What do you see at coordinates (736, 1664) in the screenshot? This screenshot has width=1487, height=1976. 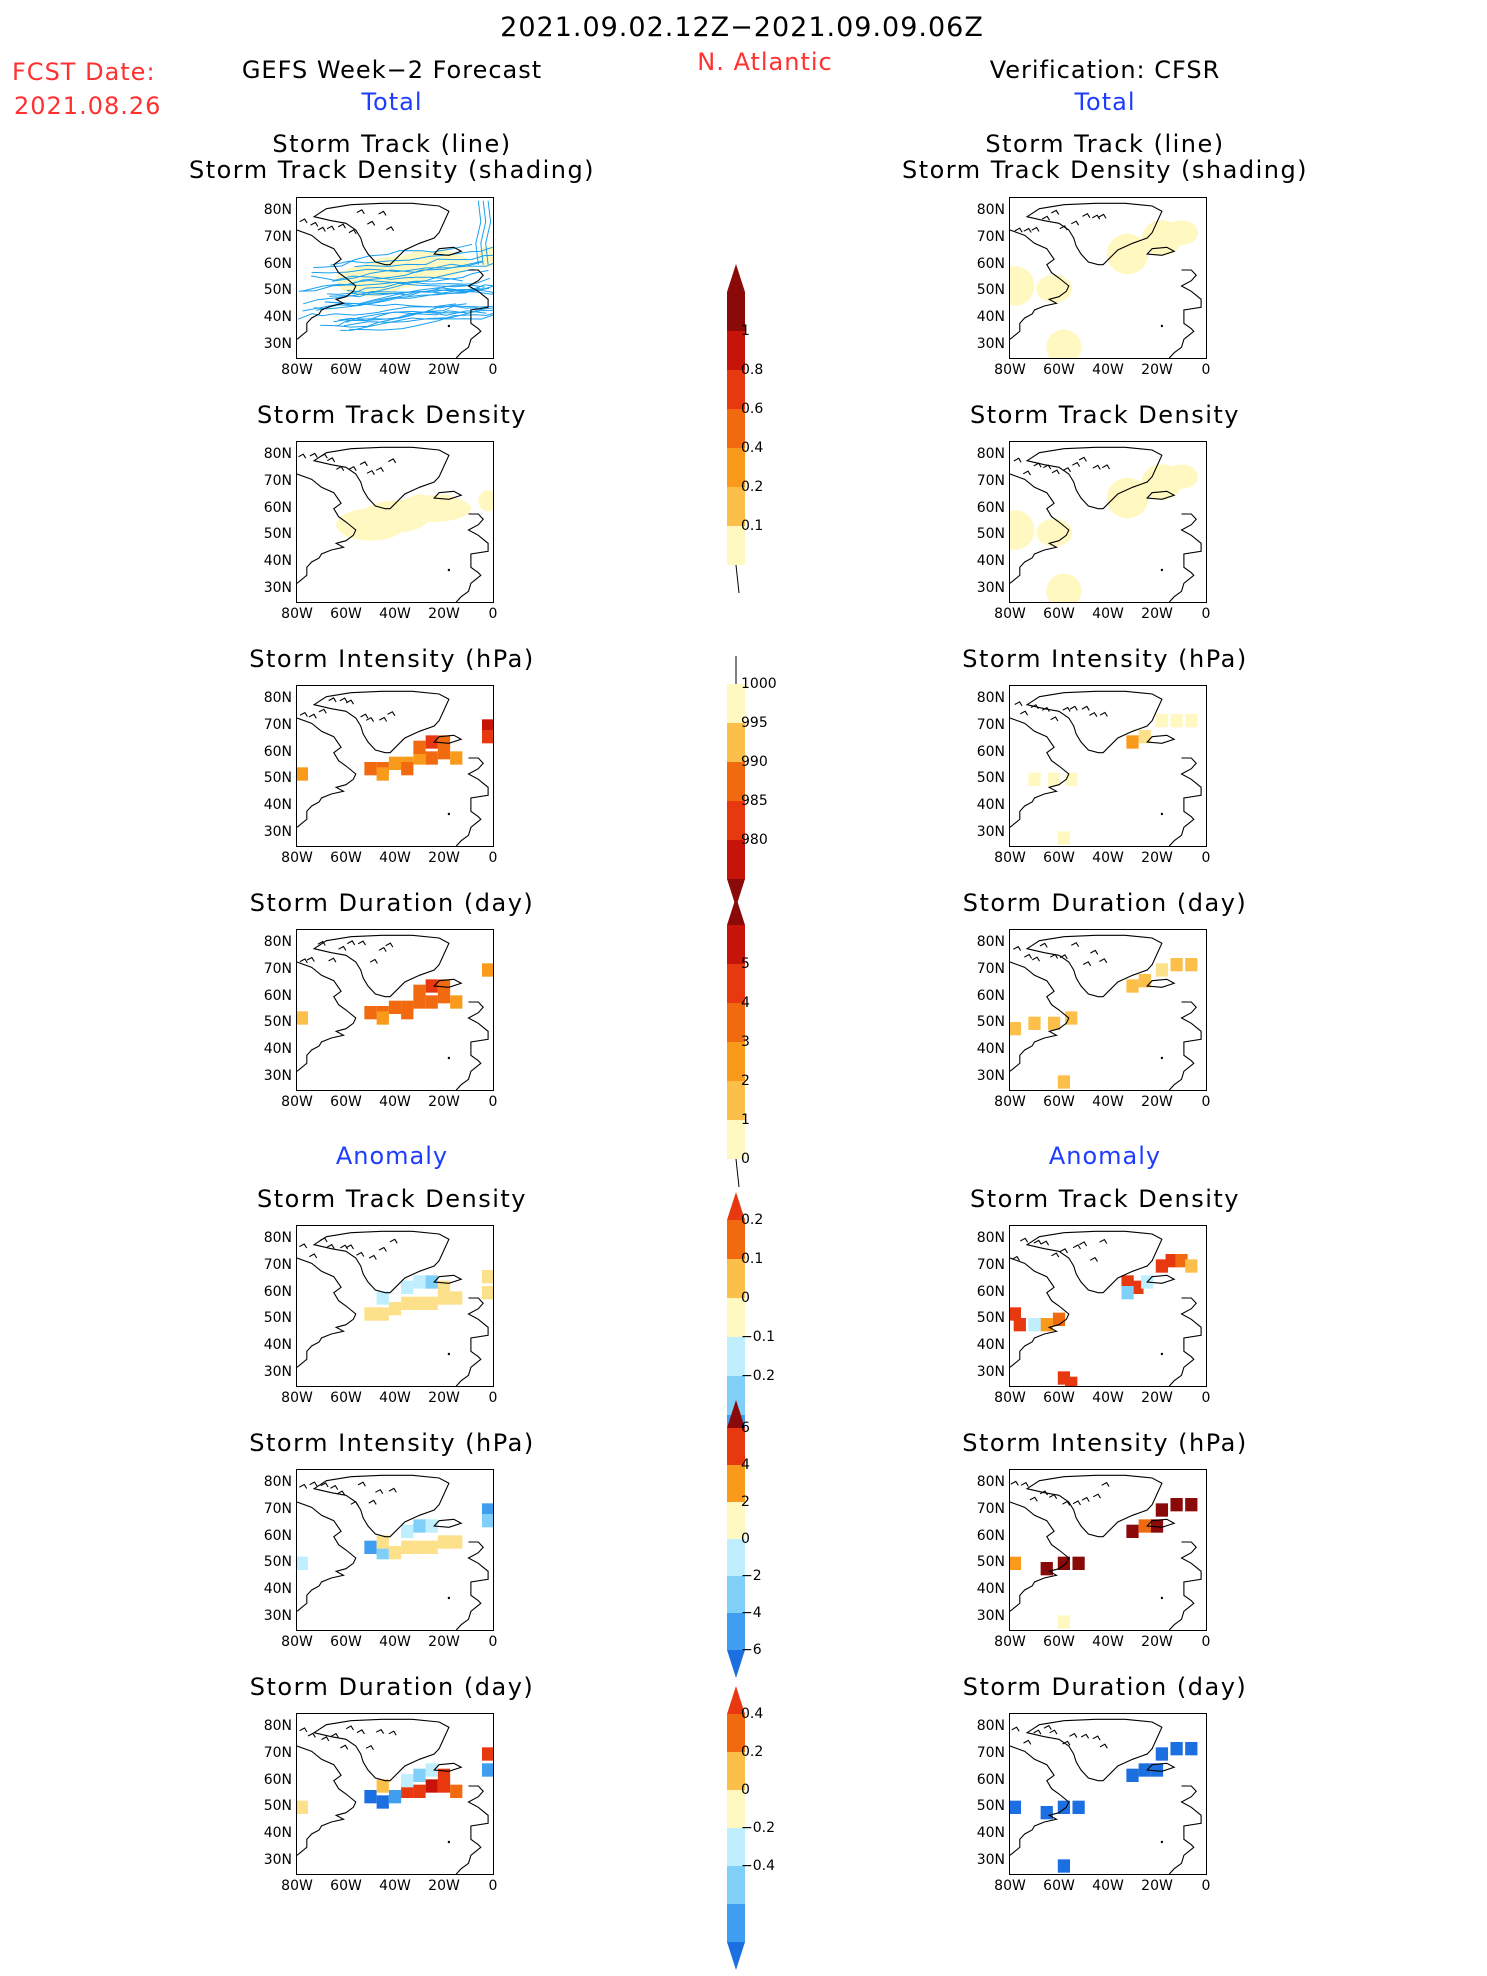 I see `colorbar-extend-bottom` at bounding box center [736, 1664].